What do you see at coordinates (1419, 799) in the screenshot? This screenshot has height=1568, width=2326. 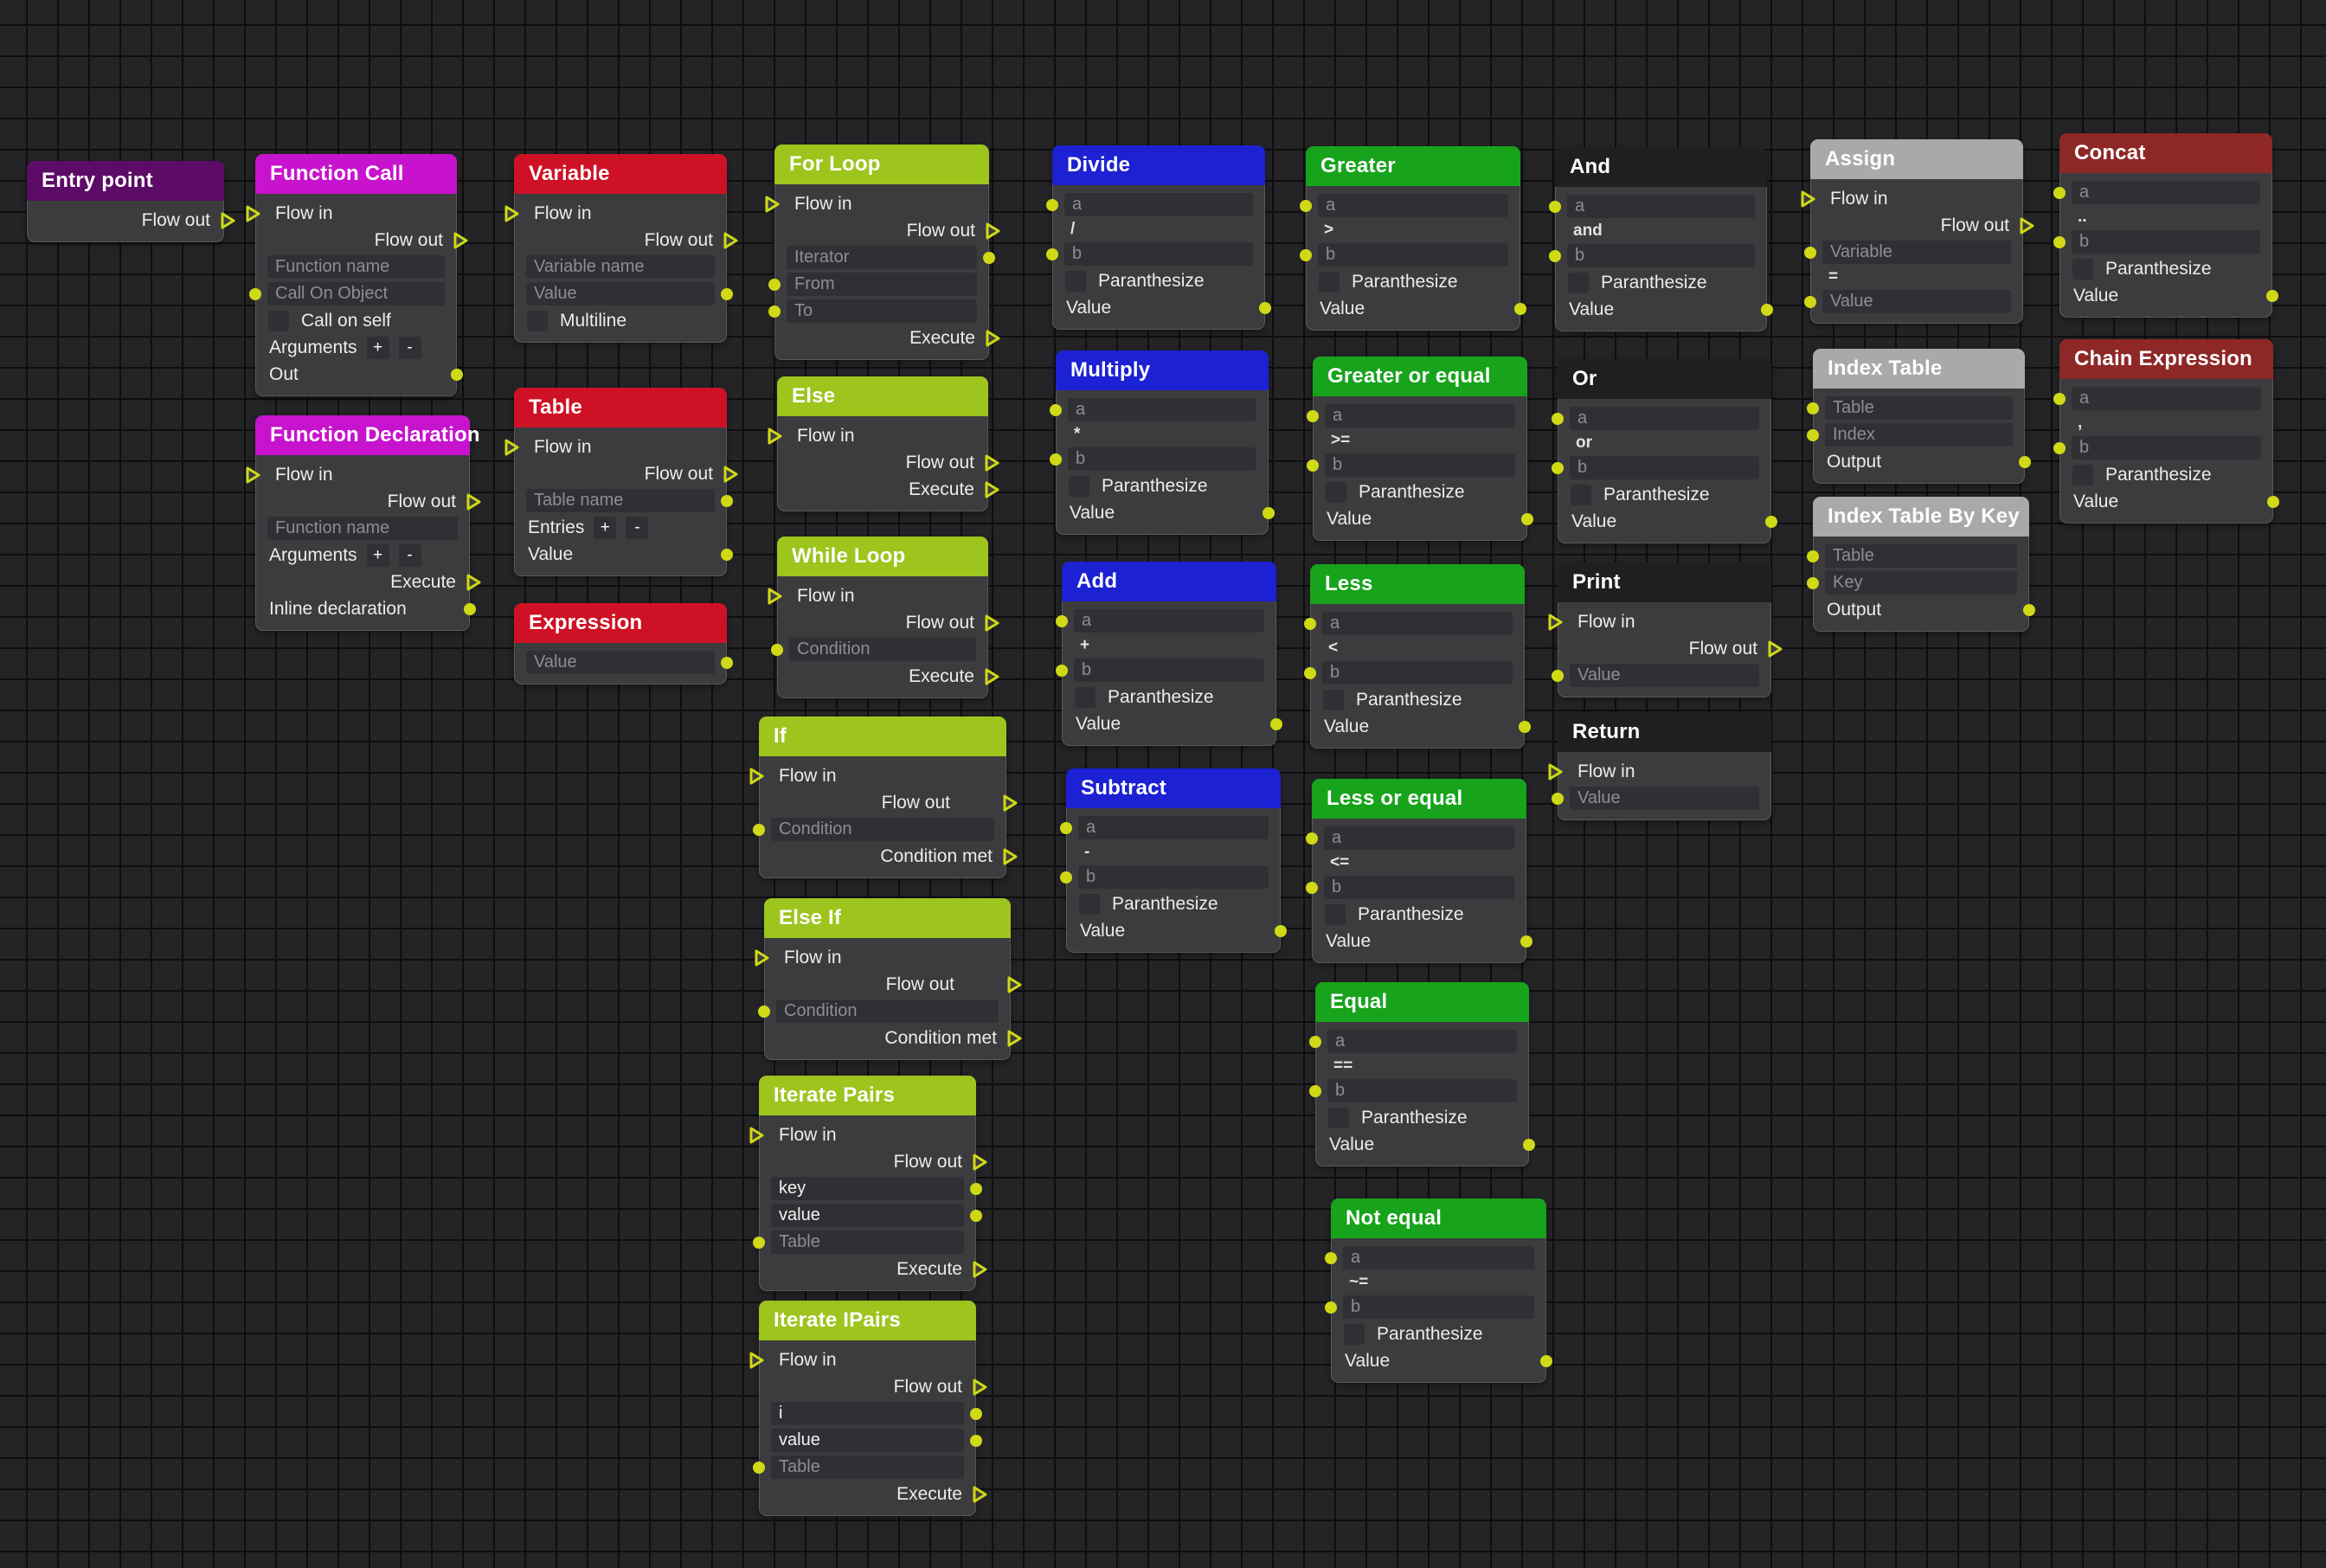 I see `node-header: Less or equal` at bounding box center [1419, 799].